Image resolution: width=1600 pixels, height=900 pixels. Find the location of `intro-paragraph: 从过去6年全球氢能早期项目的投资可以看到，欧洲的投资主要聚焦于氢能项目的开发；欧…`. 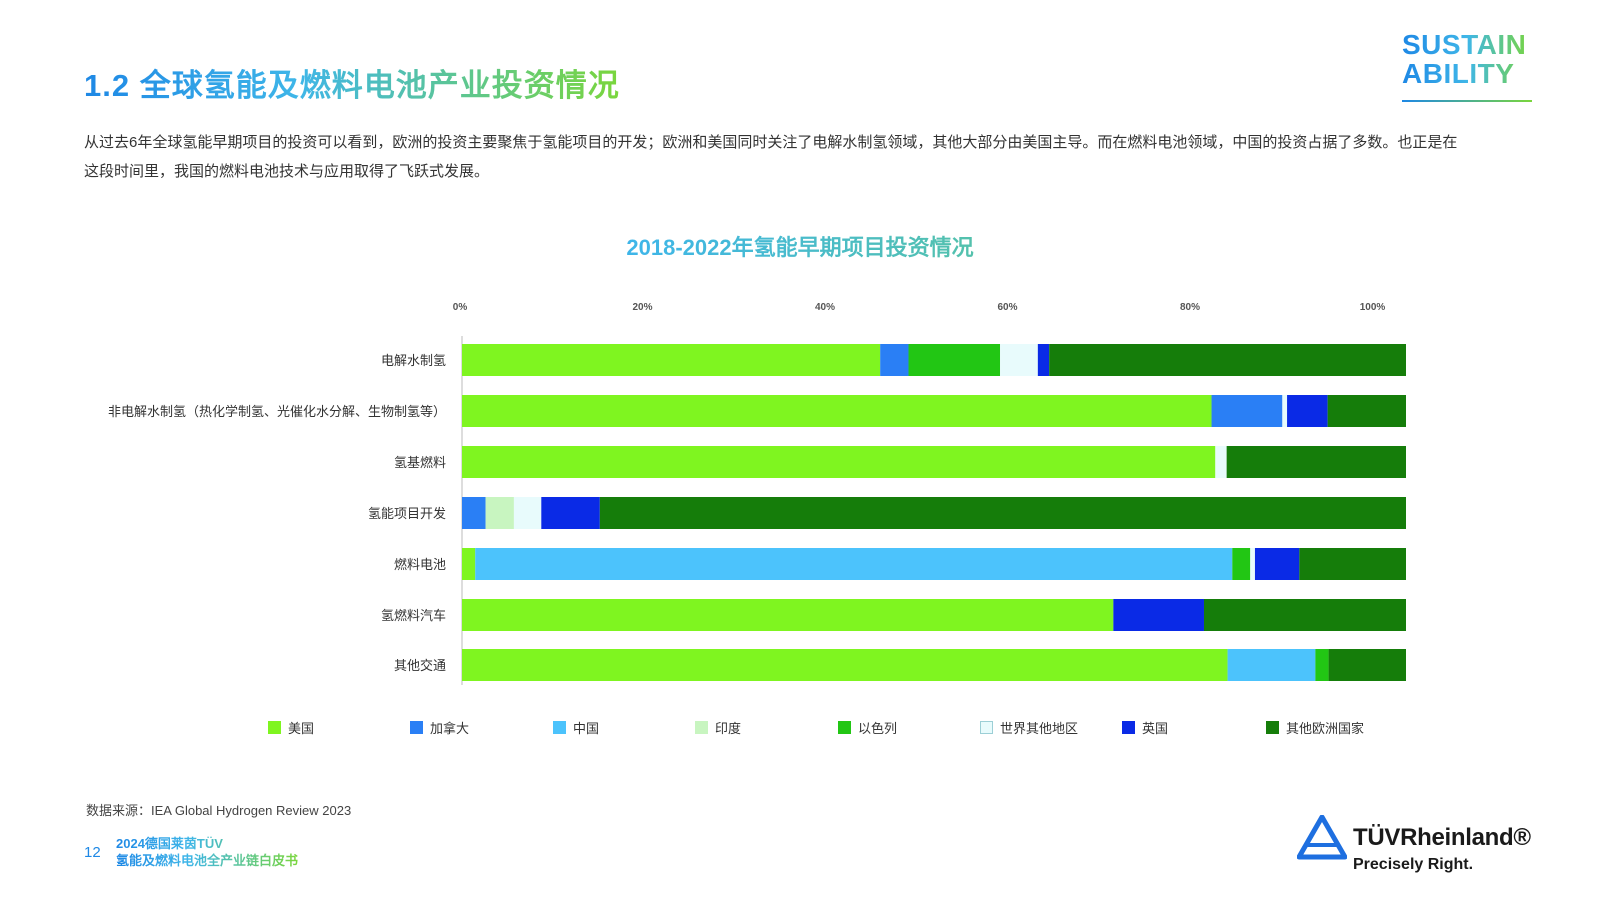

intro-paragraph: 从过去6年全球氢能早期项目的投资可以看到，欧洲的投资主要聚焦于氢能项目的开发；欧… is located at coordinates (771, 157).